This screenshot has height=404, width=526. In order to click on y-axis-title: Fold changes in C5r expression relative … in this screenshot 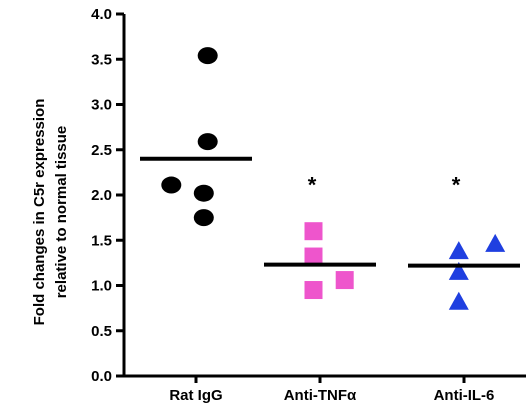, I will do `click(50, 212)`.